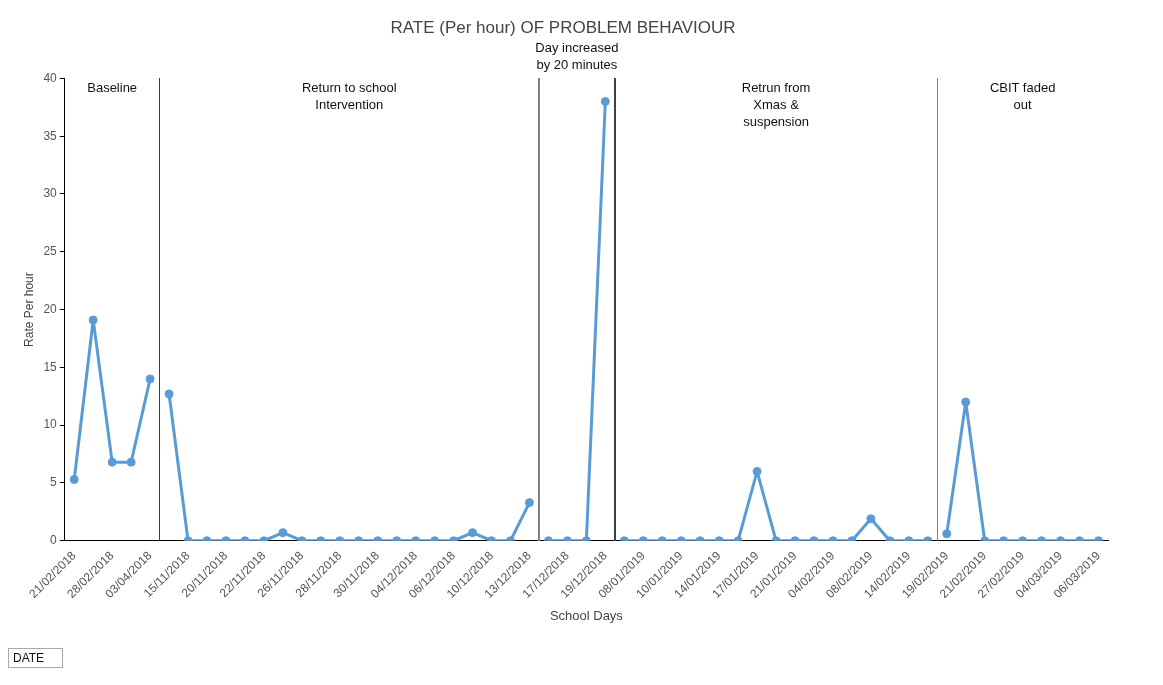  What do you see at coordinates (112, 88) in the screenshot?
I see `annotation: Baseline` at bounding box center [112, 88].